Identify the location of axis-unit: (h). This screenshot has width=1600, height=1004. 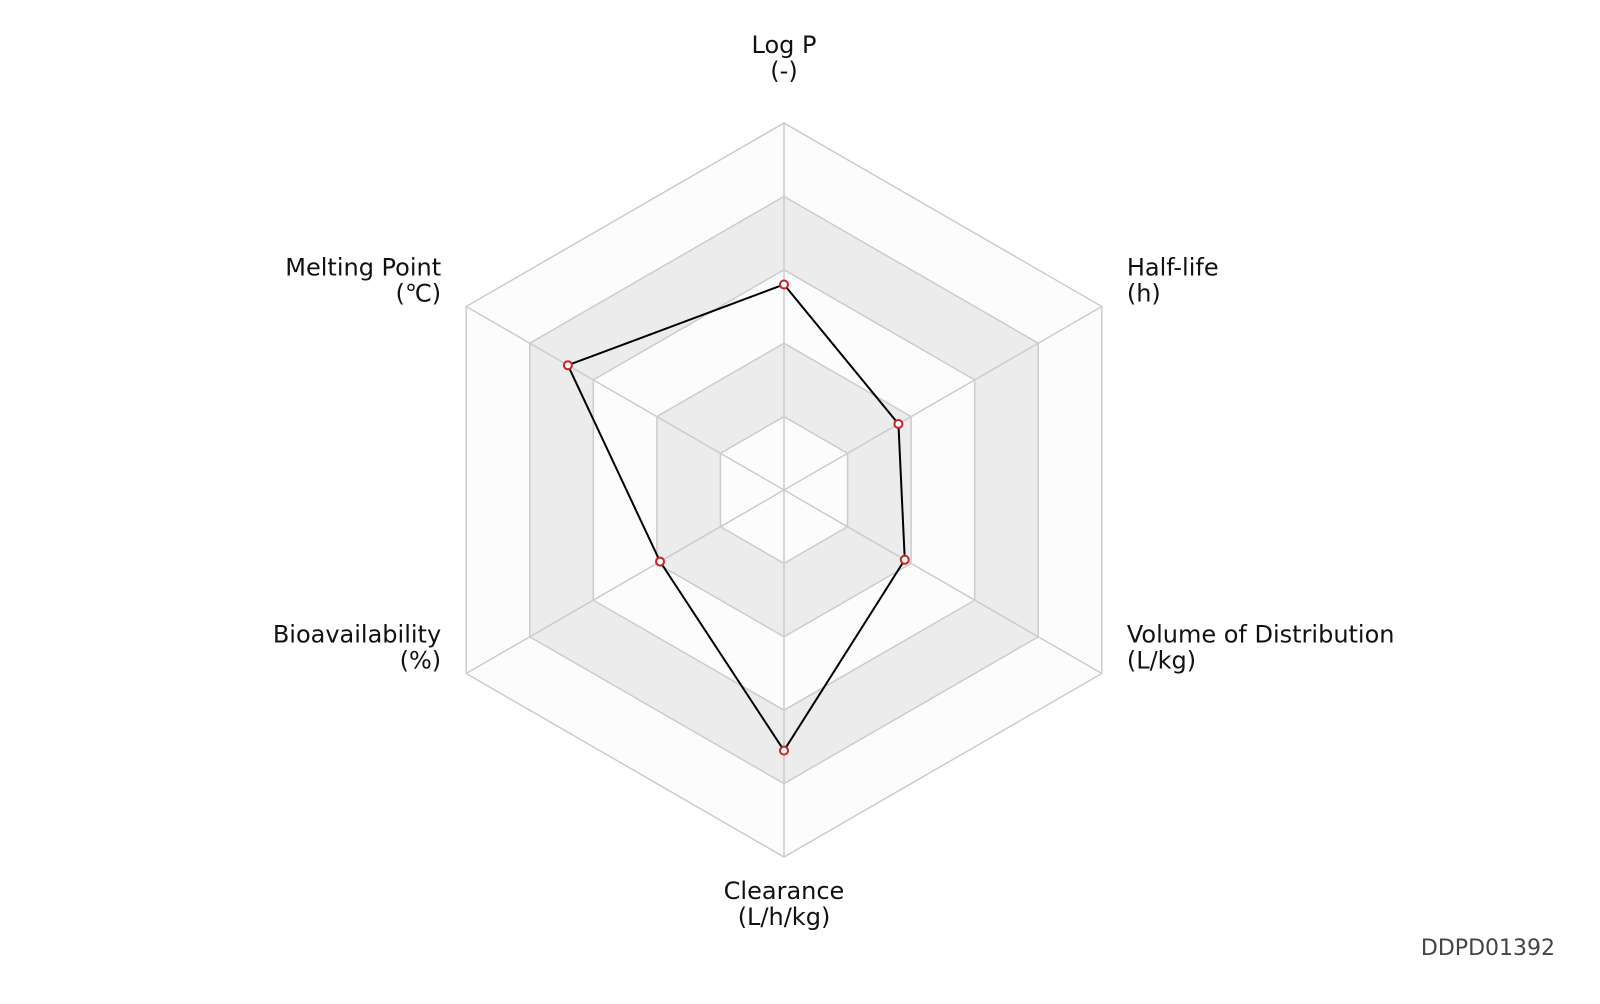
(1144, 294).